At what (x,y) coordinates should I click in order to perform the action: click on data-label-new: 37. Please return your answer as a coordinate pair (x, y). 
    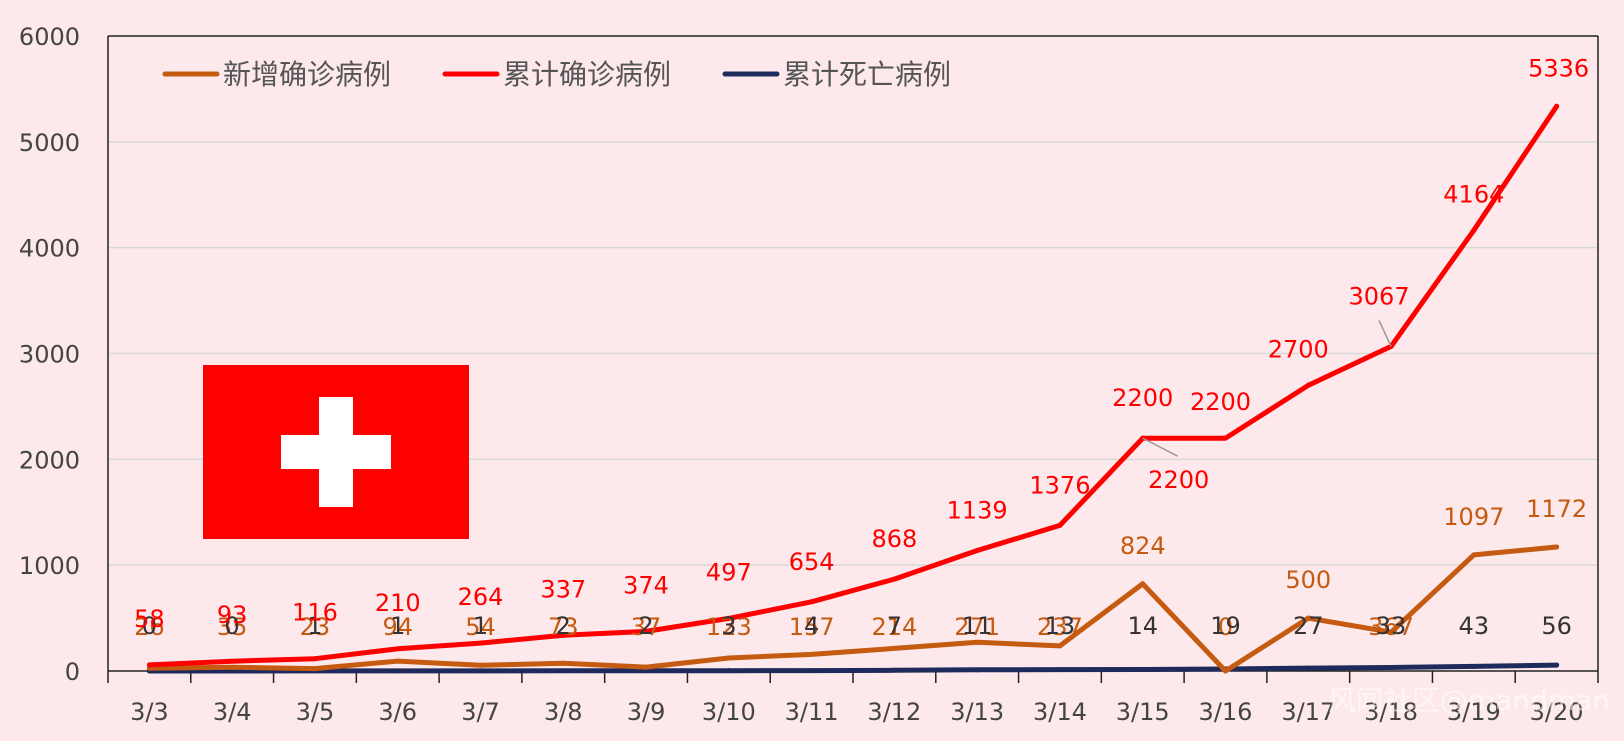
    Looking at the image, I should click on (646, 627).